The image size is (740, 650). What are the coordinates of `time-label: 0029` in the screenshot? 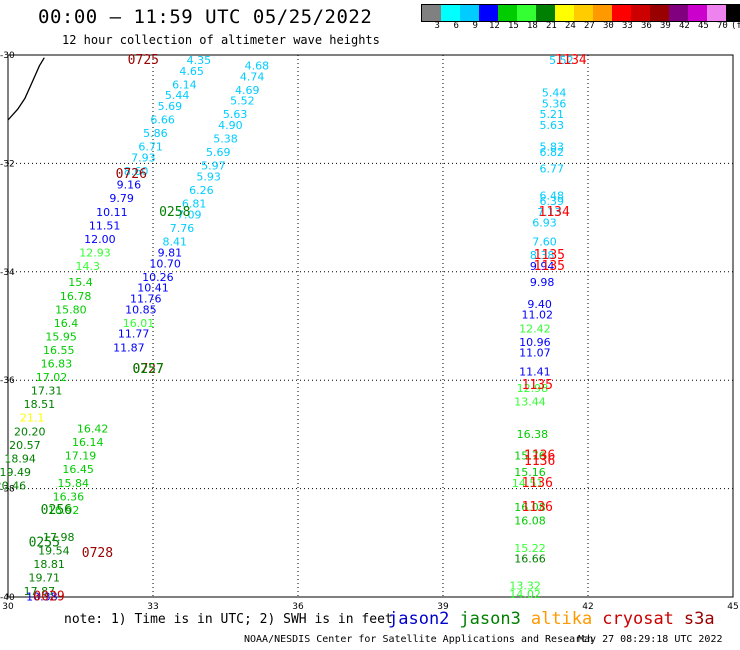 It's located at (48, 597).